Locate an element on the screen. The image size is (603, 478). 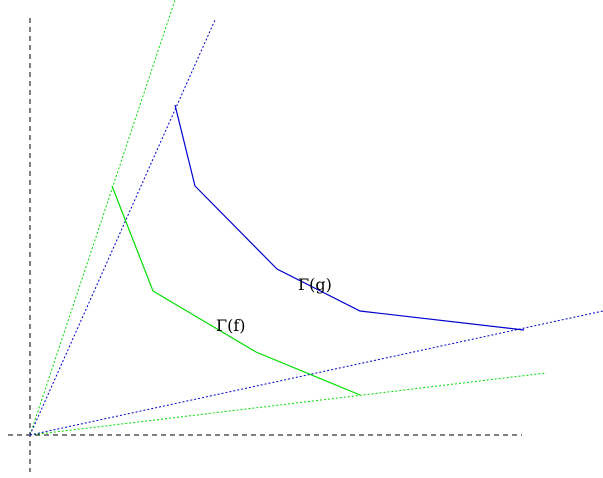
f-graph-label: Γ(f) is located at coordinates (231, 325).